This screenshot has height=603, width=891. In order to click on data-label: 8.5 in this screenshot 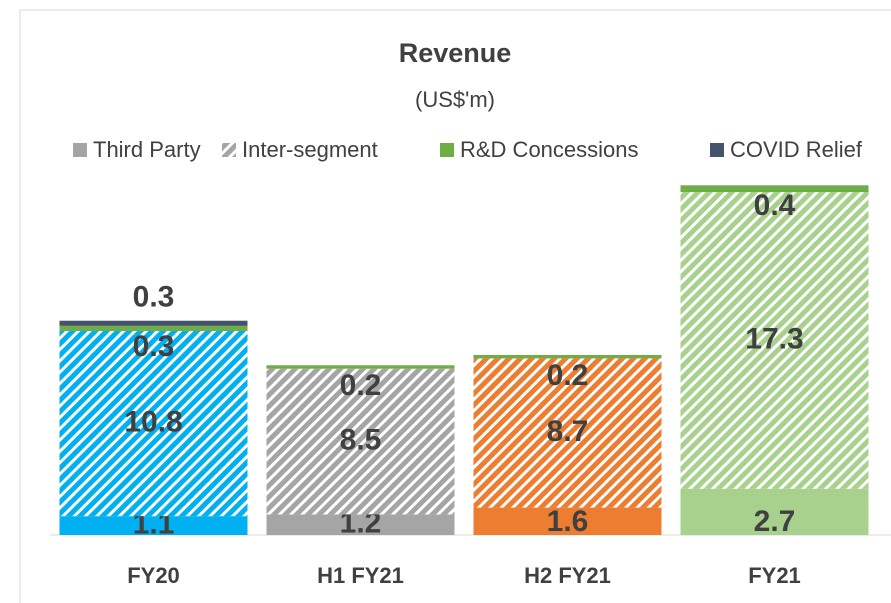, I will do `click(361, 439)`.